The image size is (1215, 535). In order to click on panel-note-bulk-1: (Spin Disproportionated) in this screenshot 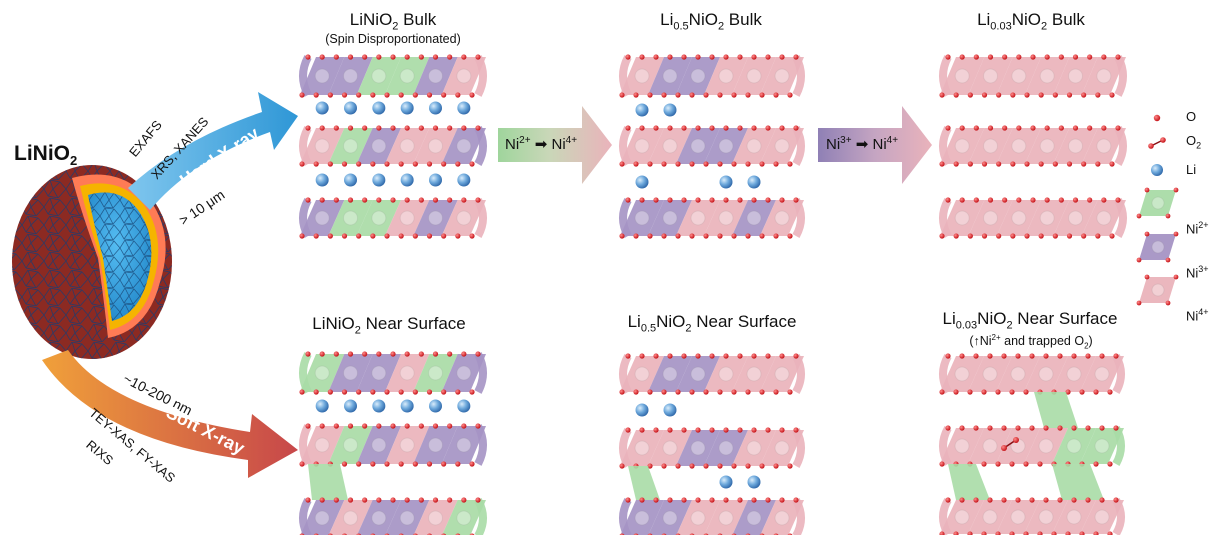, I will do `click(393, 39)`.